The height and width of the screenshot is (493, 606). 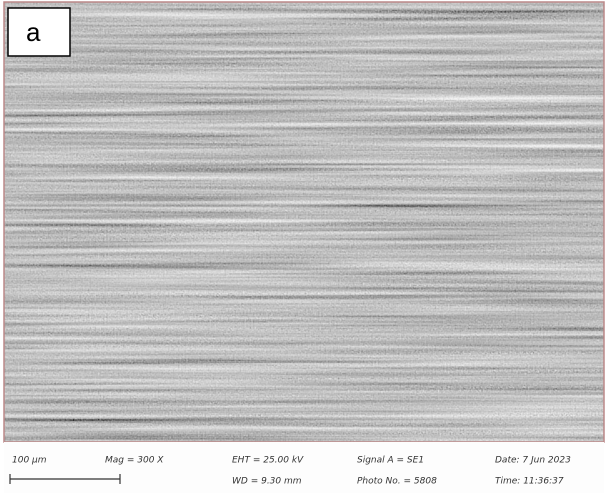 What do you see at coordinates (397, 482) in the screenshot?
I see `photo-number: Photo No. = 5808` at bounding box center [397, 482].